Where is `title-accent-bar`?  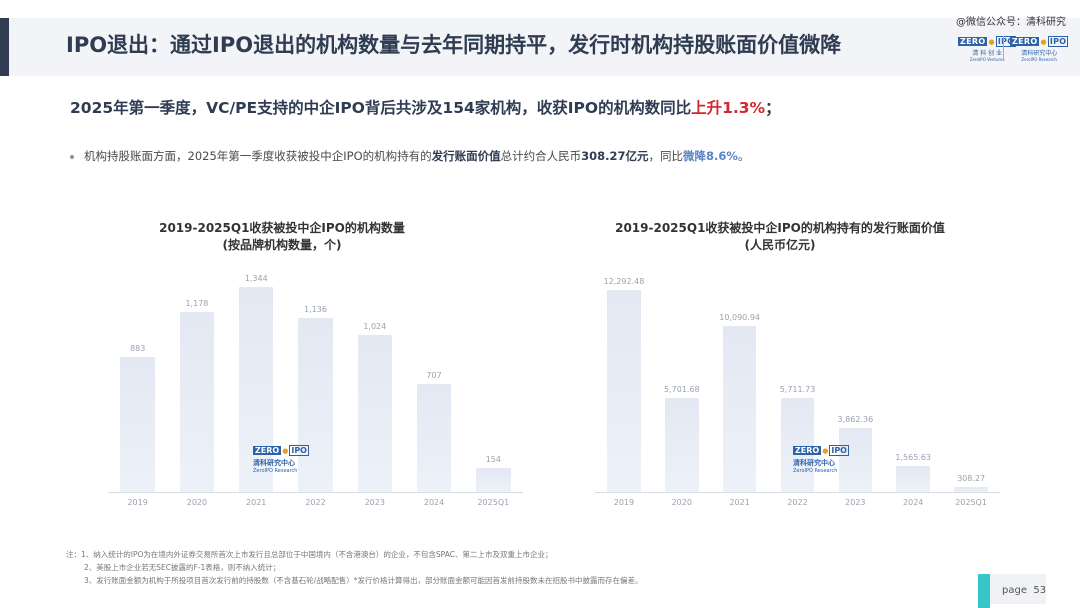 title-accent-bar is located at coordinates (4, 47).